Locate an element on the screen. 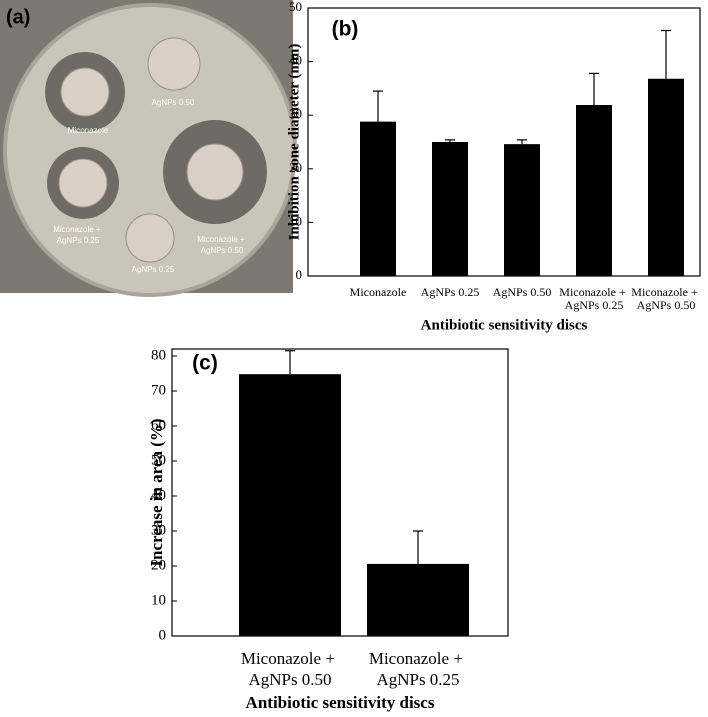 The width and height of the screenshot is (708, 717). y-axis-title: Inhibition zone diameter (mm) is located at coordinates (294, 142).